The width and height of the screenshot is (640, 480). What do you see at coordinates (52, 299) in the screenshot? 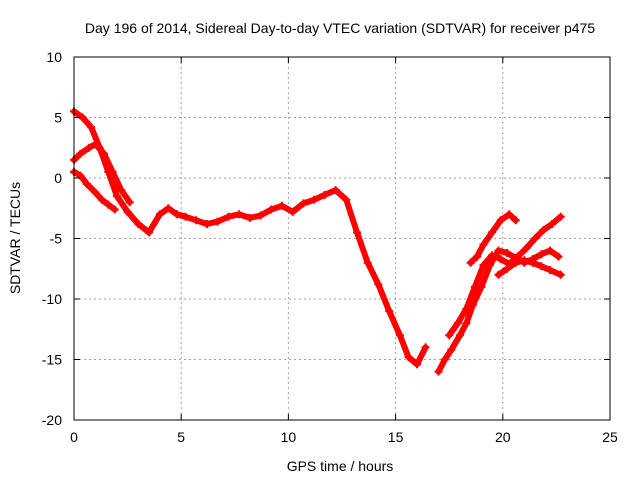
I see `y-tick-label: -10` at bounding box center [52, 299].